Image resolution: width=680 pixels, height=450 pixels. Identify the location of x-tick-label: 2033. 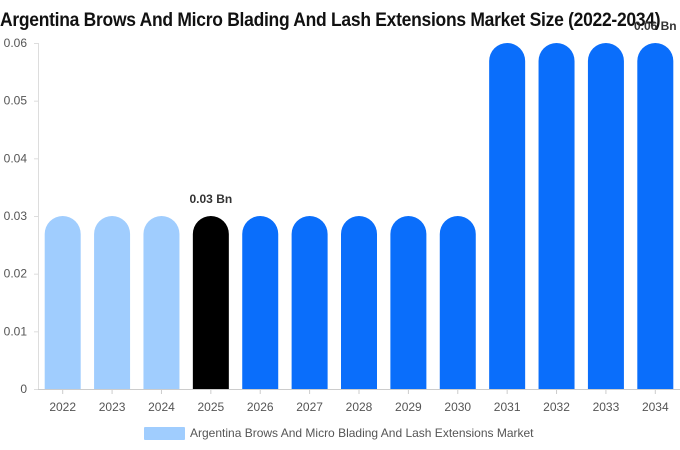
(606, 407).